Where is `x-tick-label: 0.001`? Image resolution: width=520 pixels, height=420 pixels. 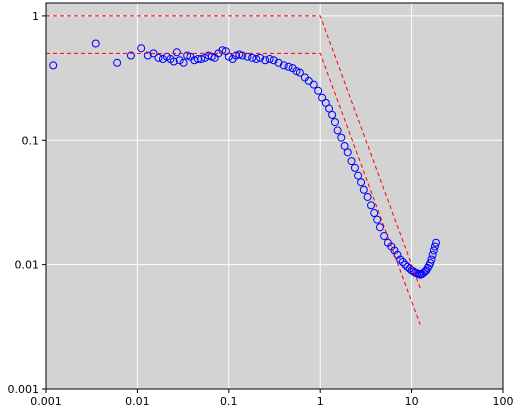 x-tick-label: 0.001 is located at coordinates (46, 401).